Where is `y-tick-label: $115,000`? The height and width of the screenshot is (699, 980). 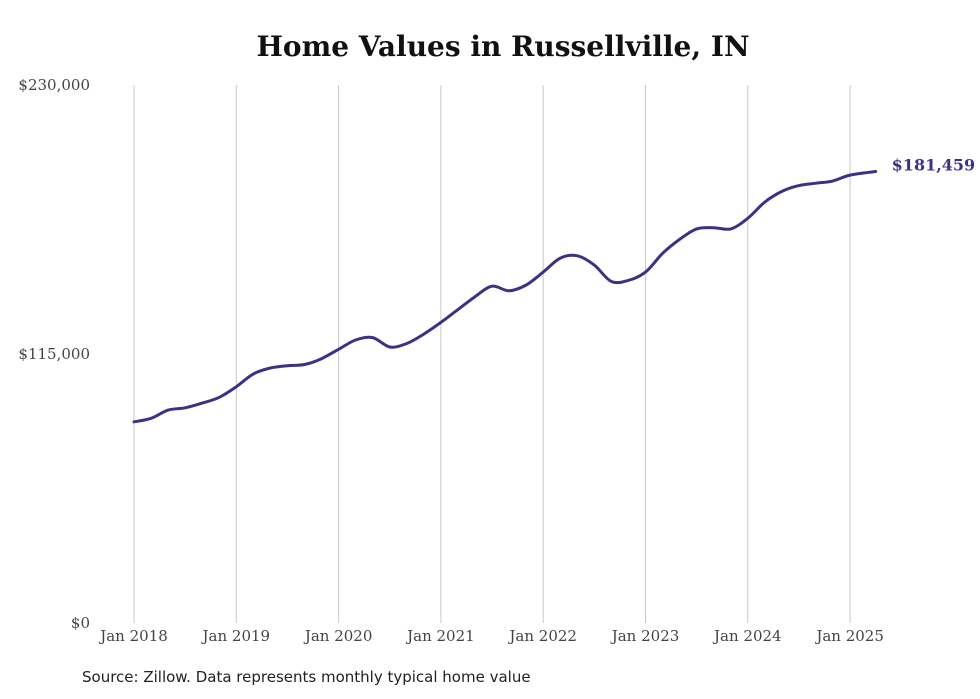 y-tick-label: $115,000 is located at coordinates (54, 354).